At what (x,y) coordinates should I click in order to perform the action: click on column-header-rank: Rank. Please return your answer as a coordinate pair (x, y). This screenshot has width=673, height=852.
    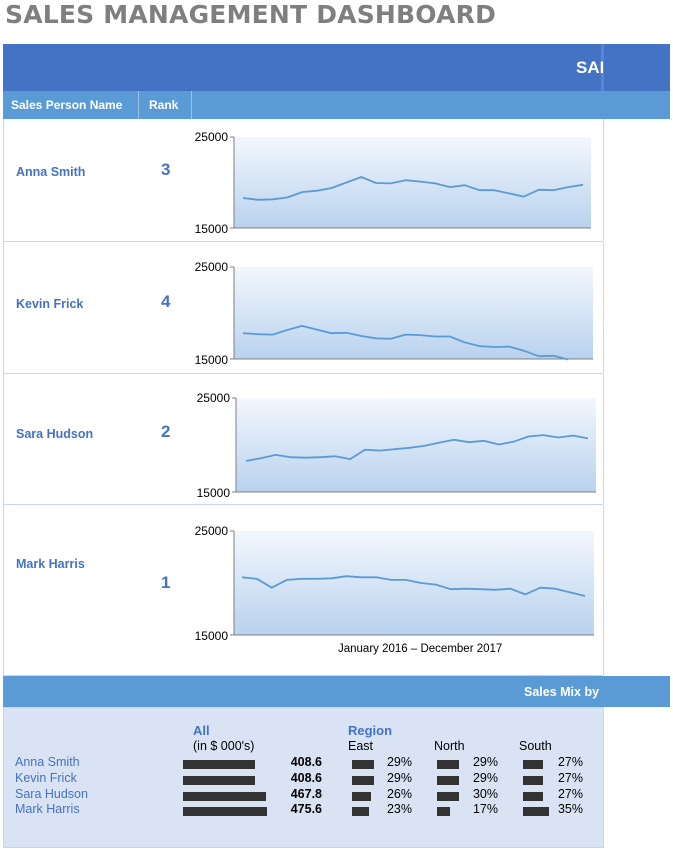
    Looking at the image, I should click on (164, 105).